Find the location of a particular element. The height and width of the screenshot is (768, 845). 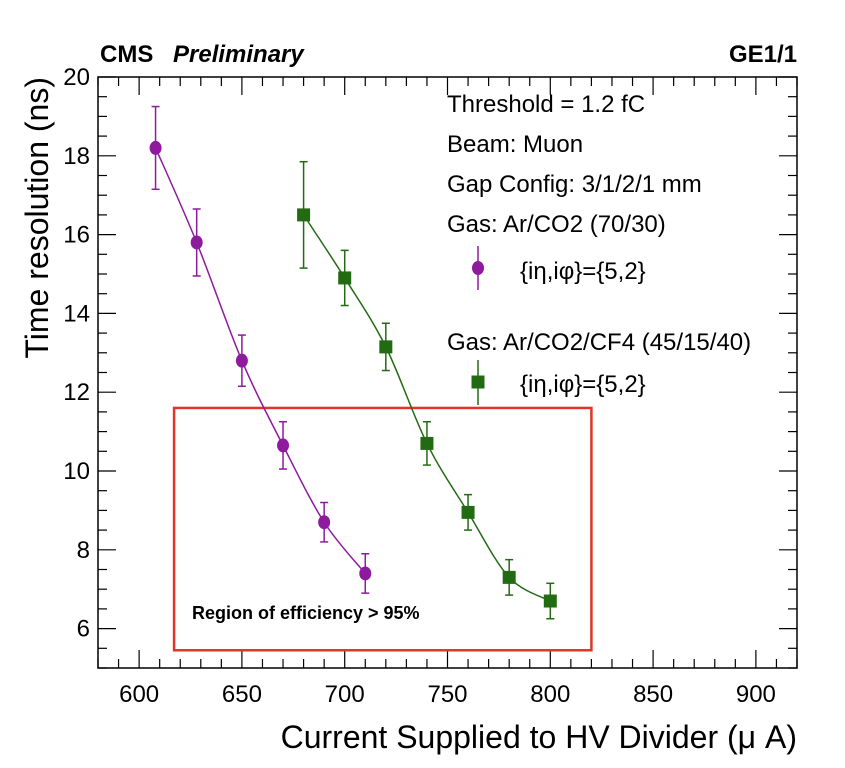

x-tick-label: 700 is located at coordinates (345, 694).